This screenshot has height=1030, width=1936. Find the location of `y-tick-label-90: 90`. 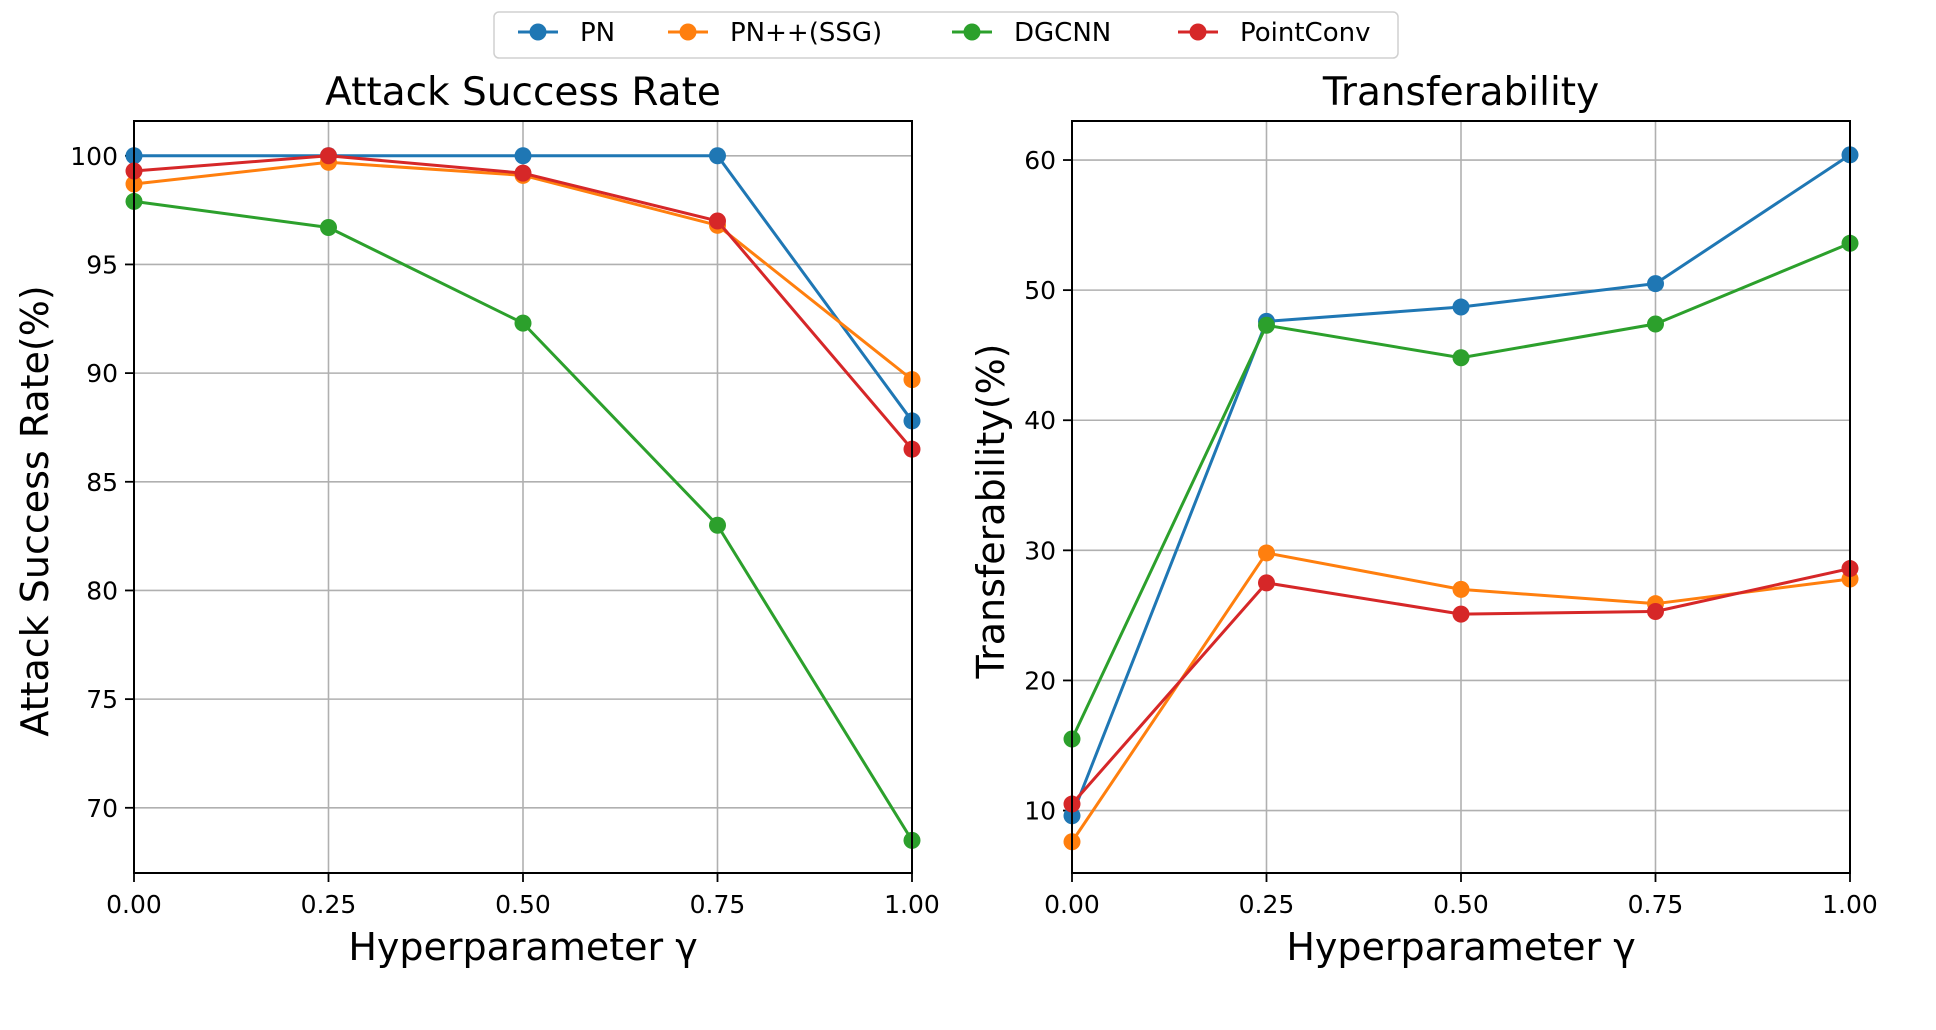

y-tick-label-90: 90 is located at coordinates (102, 373).